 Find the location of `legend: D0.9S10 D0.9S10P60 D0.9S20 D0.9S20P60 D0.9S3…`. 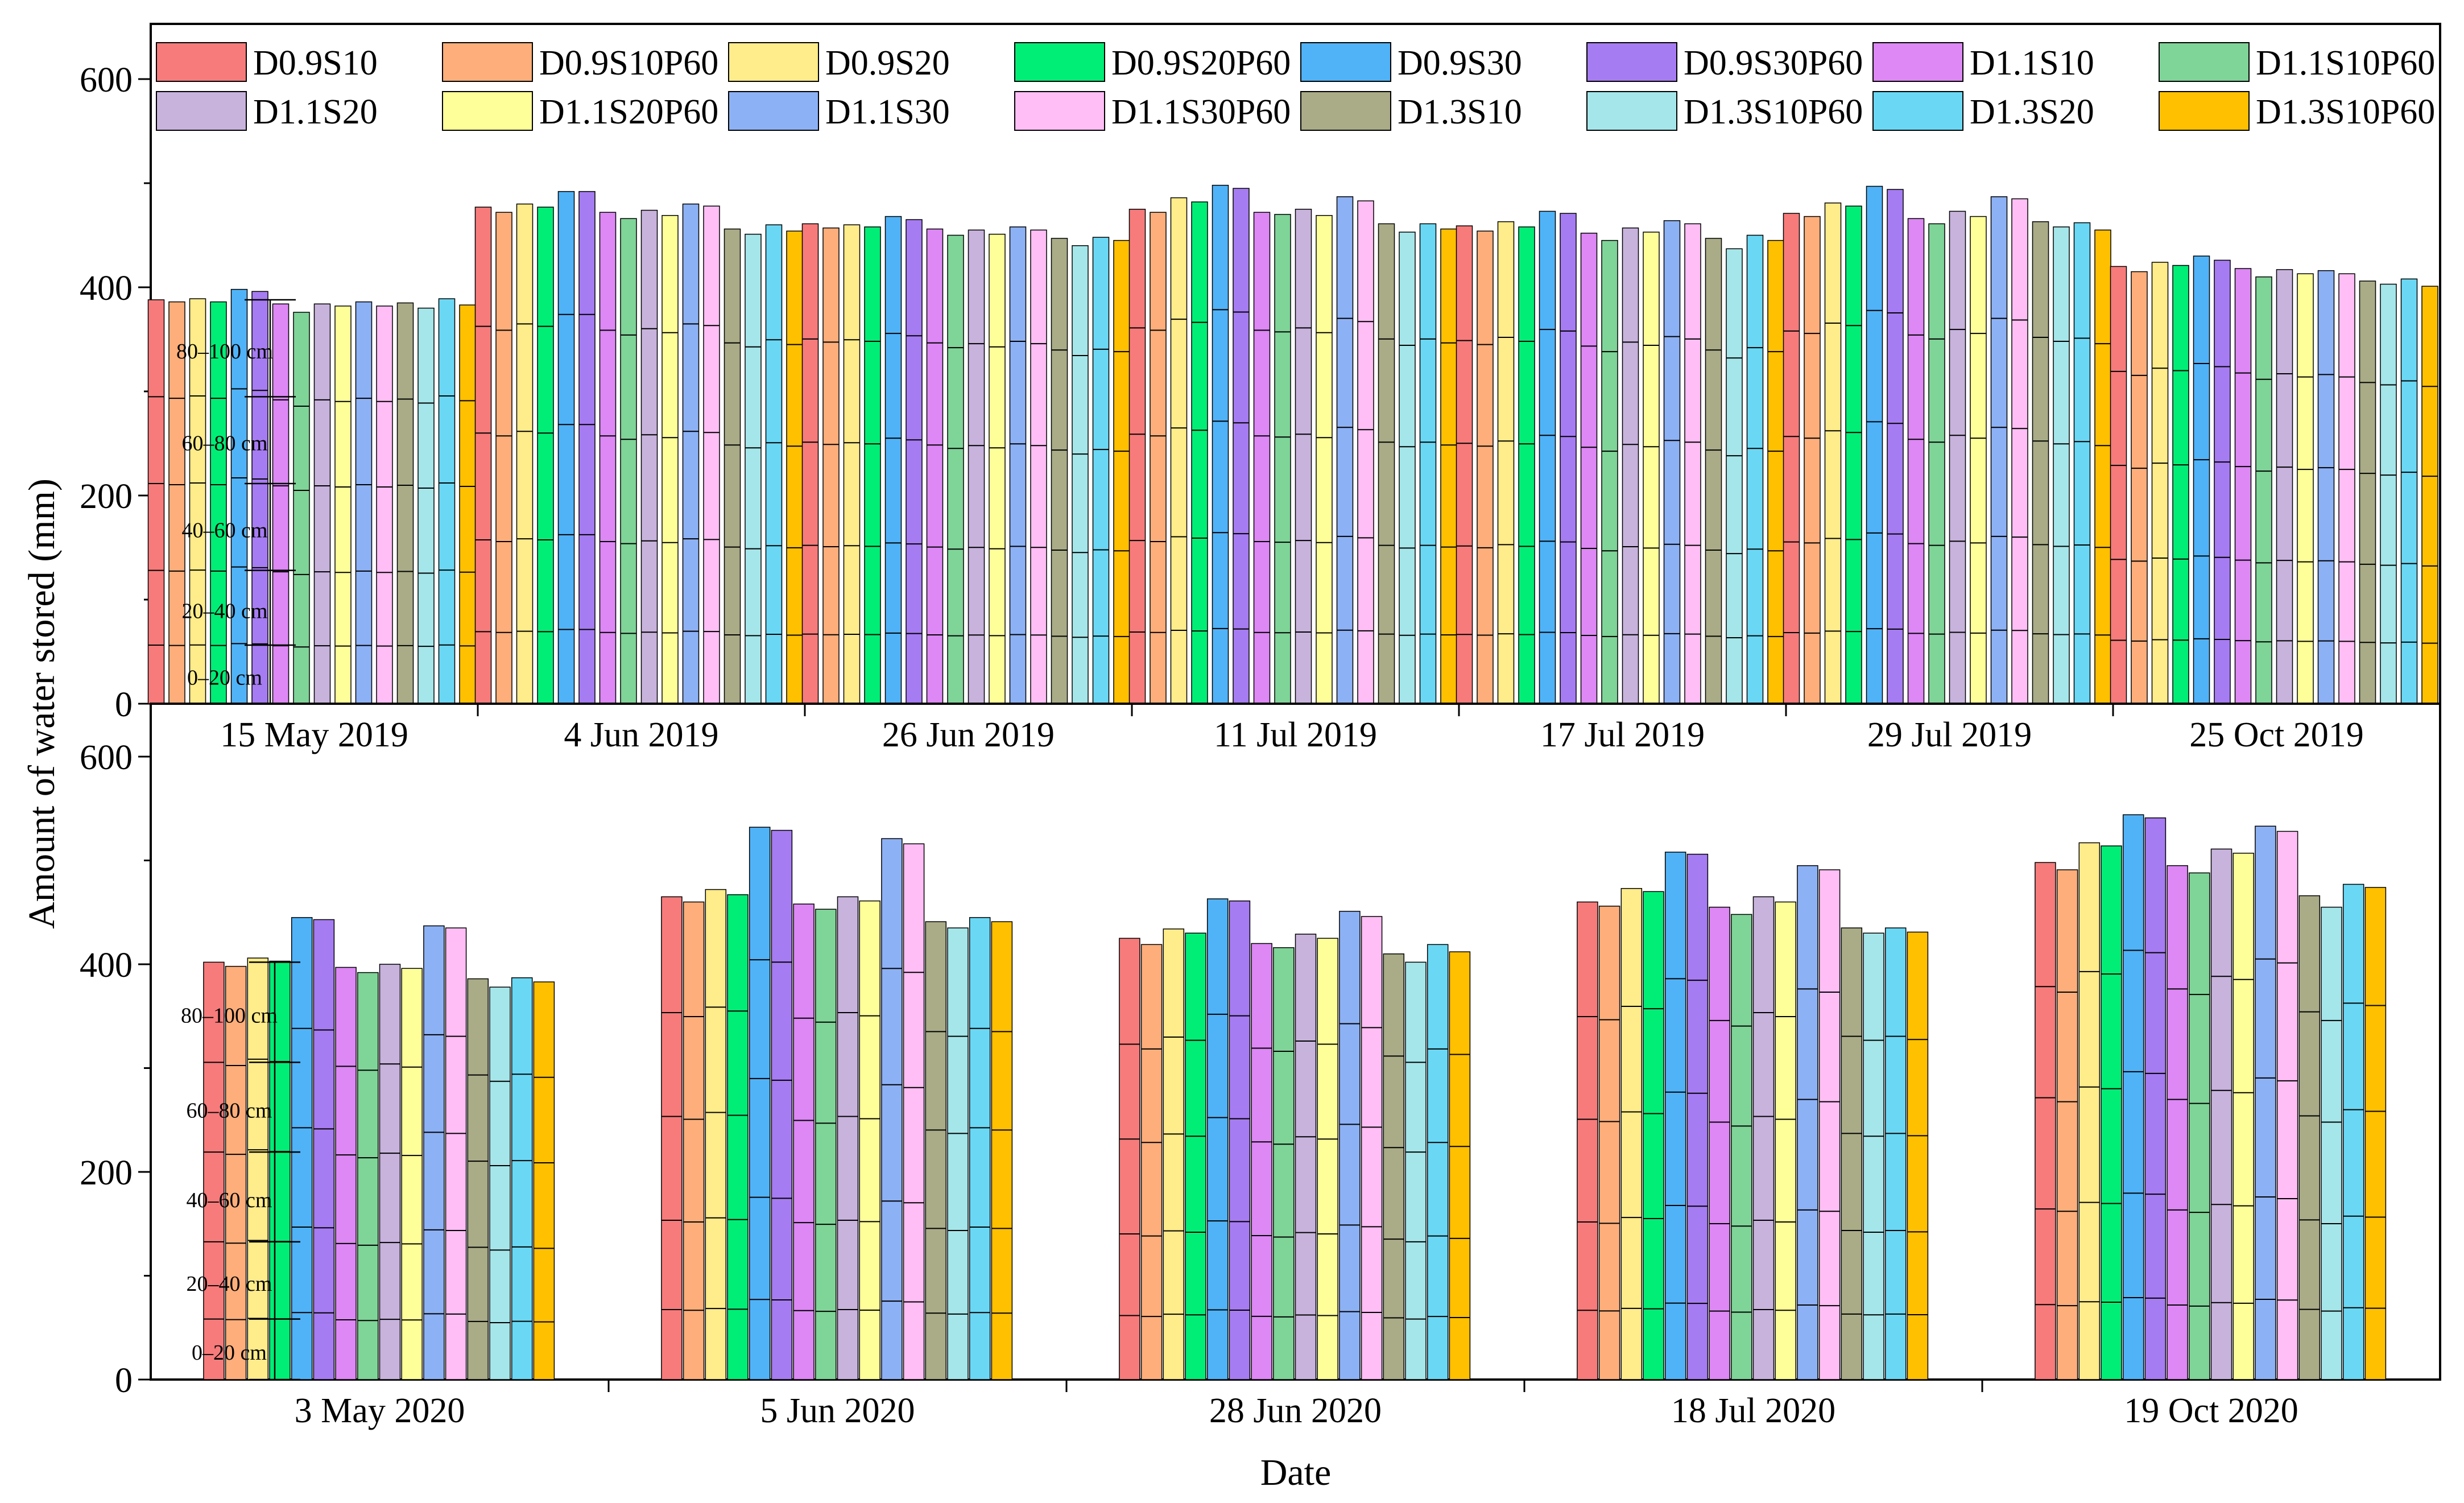

legend: D0.9S10 D0.9S10P60 D0.9S20 D0.9S20P60 D0.9S3… is located at coordinates (1296, 86).